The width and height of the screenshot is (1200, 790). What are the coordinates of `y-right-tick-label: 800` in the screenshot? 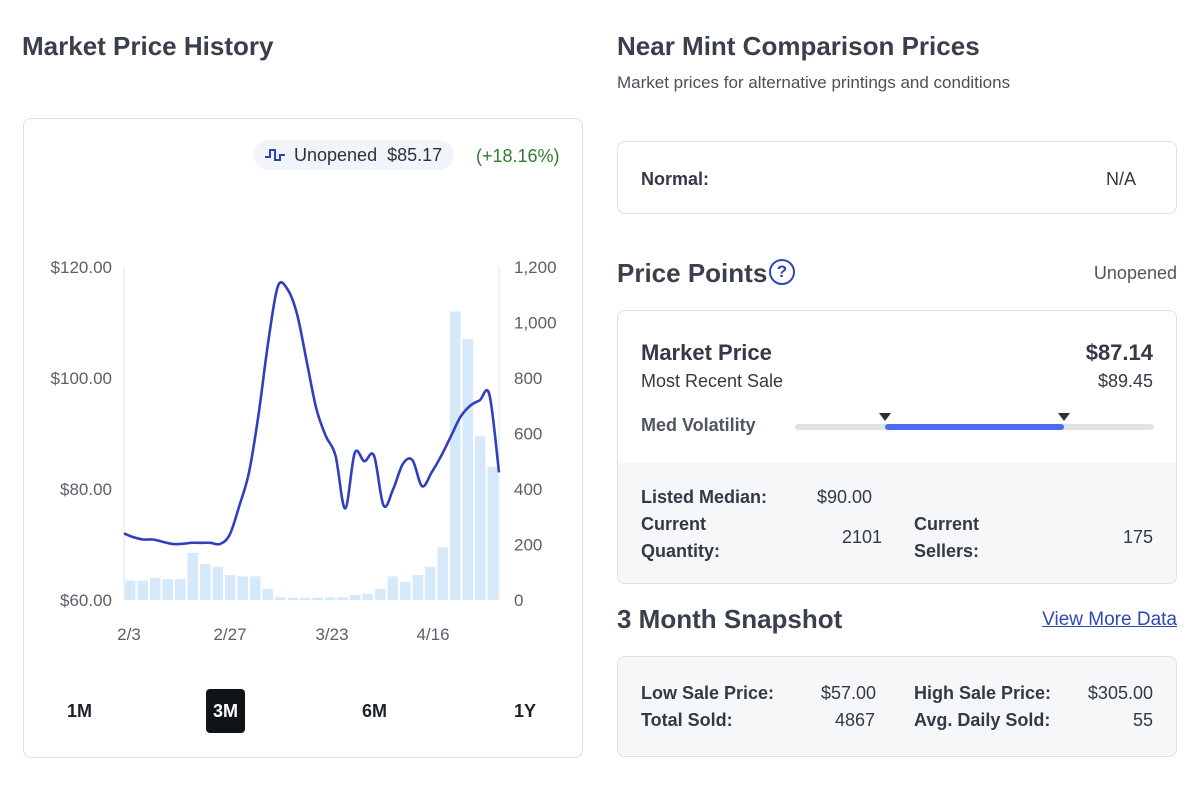 It's located at (528, 378).